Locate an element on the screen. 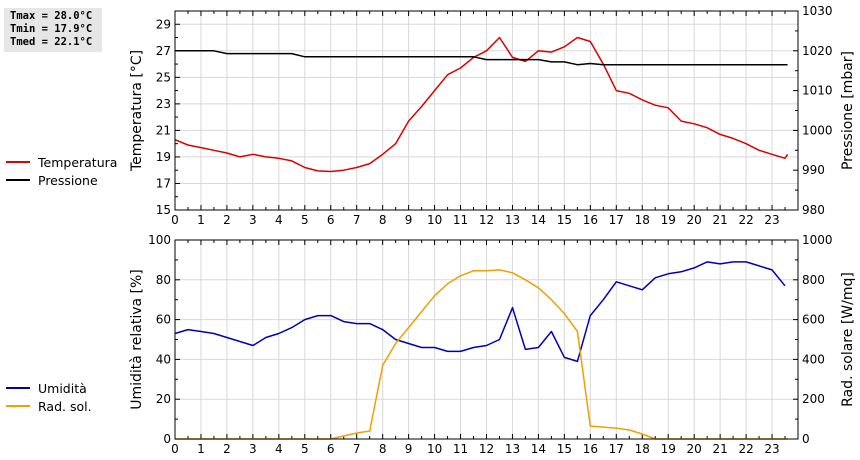  y-left-tick-label: 19 is located at coordinates (163, 157).